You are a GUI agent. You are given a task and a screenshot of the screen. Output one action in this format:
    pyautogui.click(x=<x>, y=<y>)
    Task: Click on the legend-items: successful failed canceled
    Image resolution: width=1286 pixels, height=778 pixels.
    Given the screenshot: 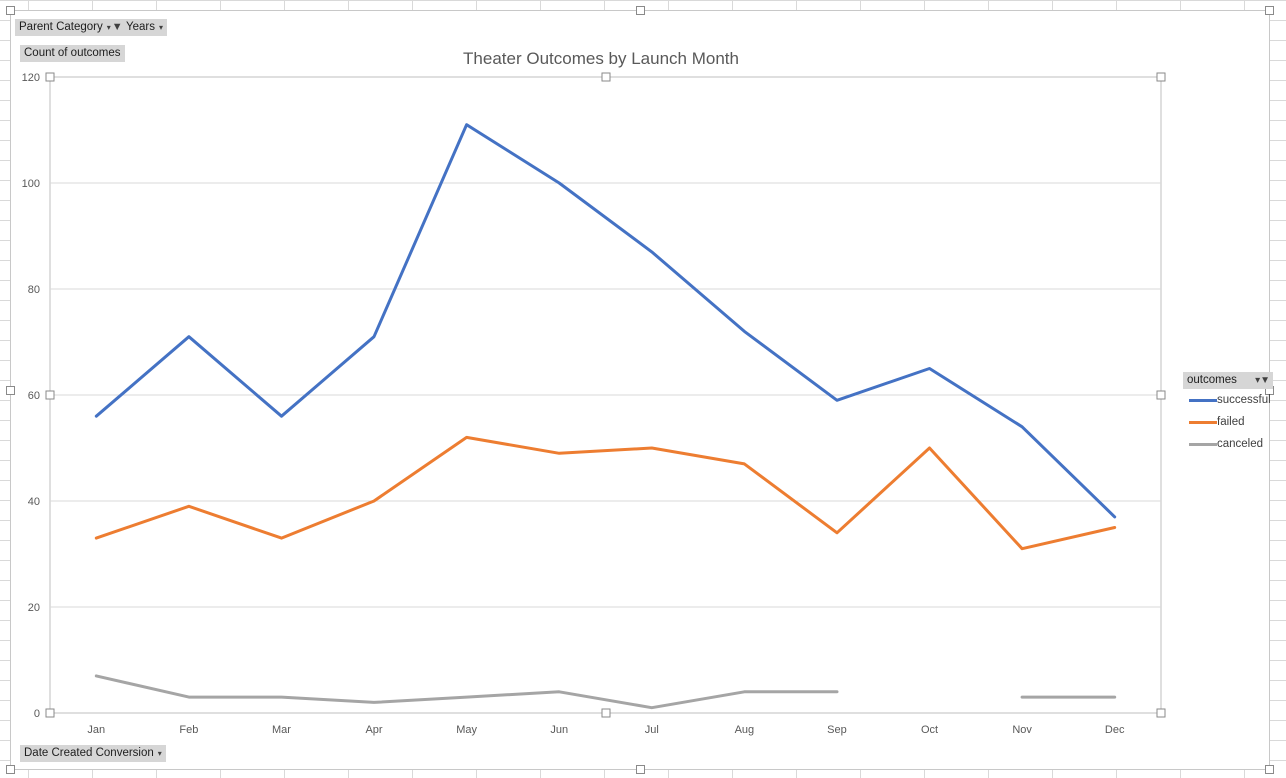 What is the action you would take?
    pyautogui.click(x=1228, y=422)
    